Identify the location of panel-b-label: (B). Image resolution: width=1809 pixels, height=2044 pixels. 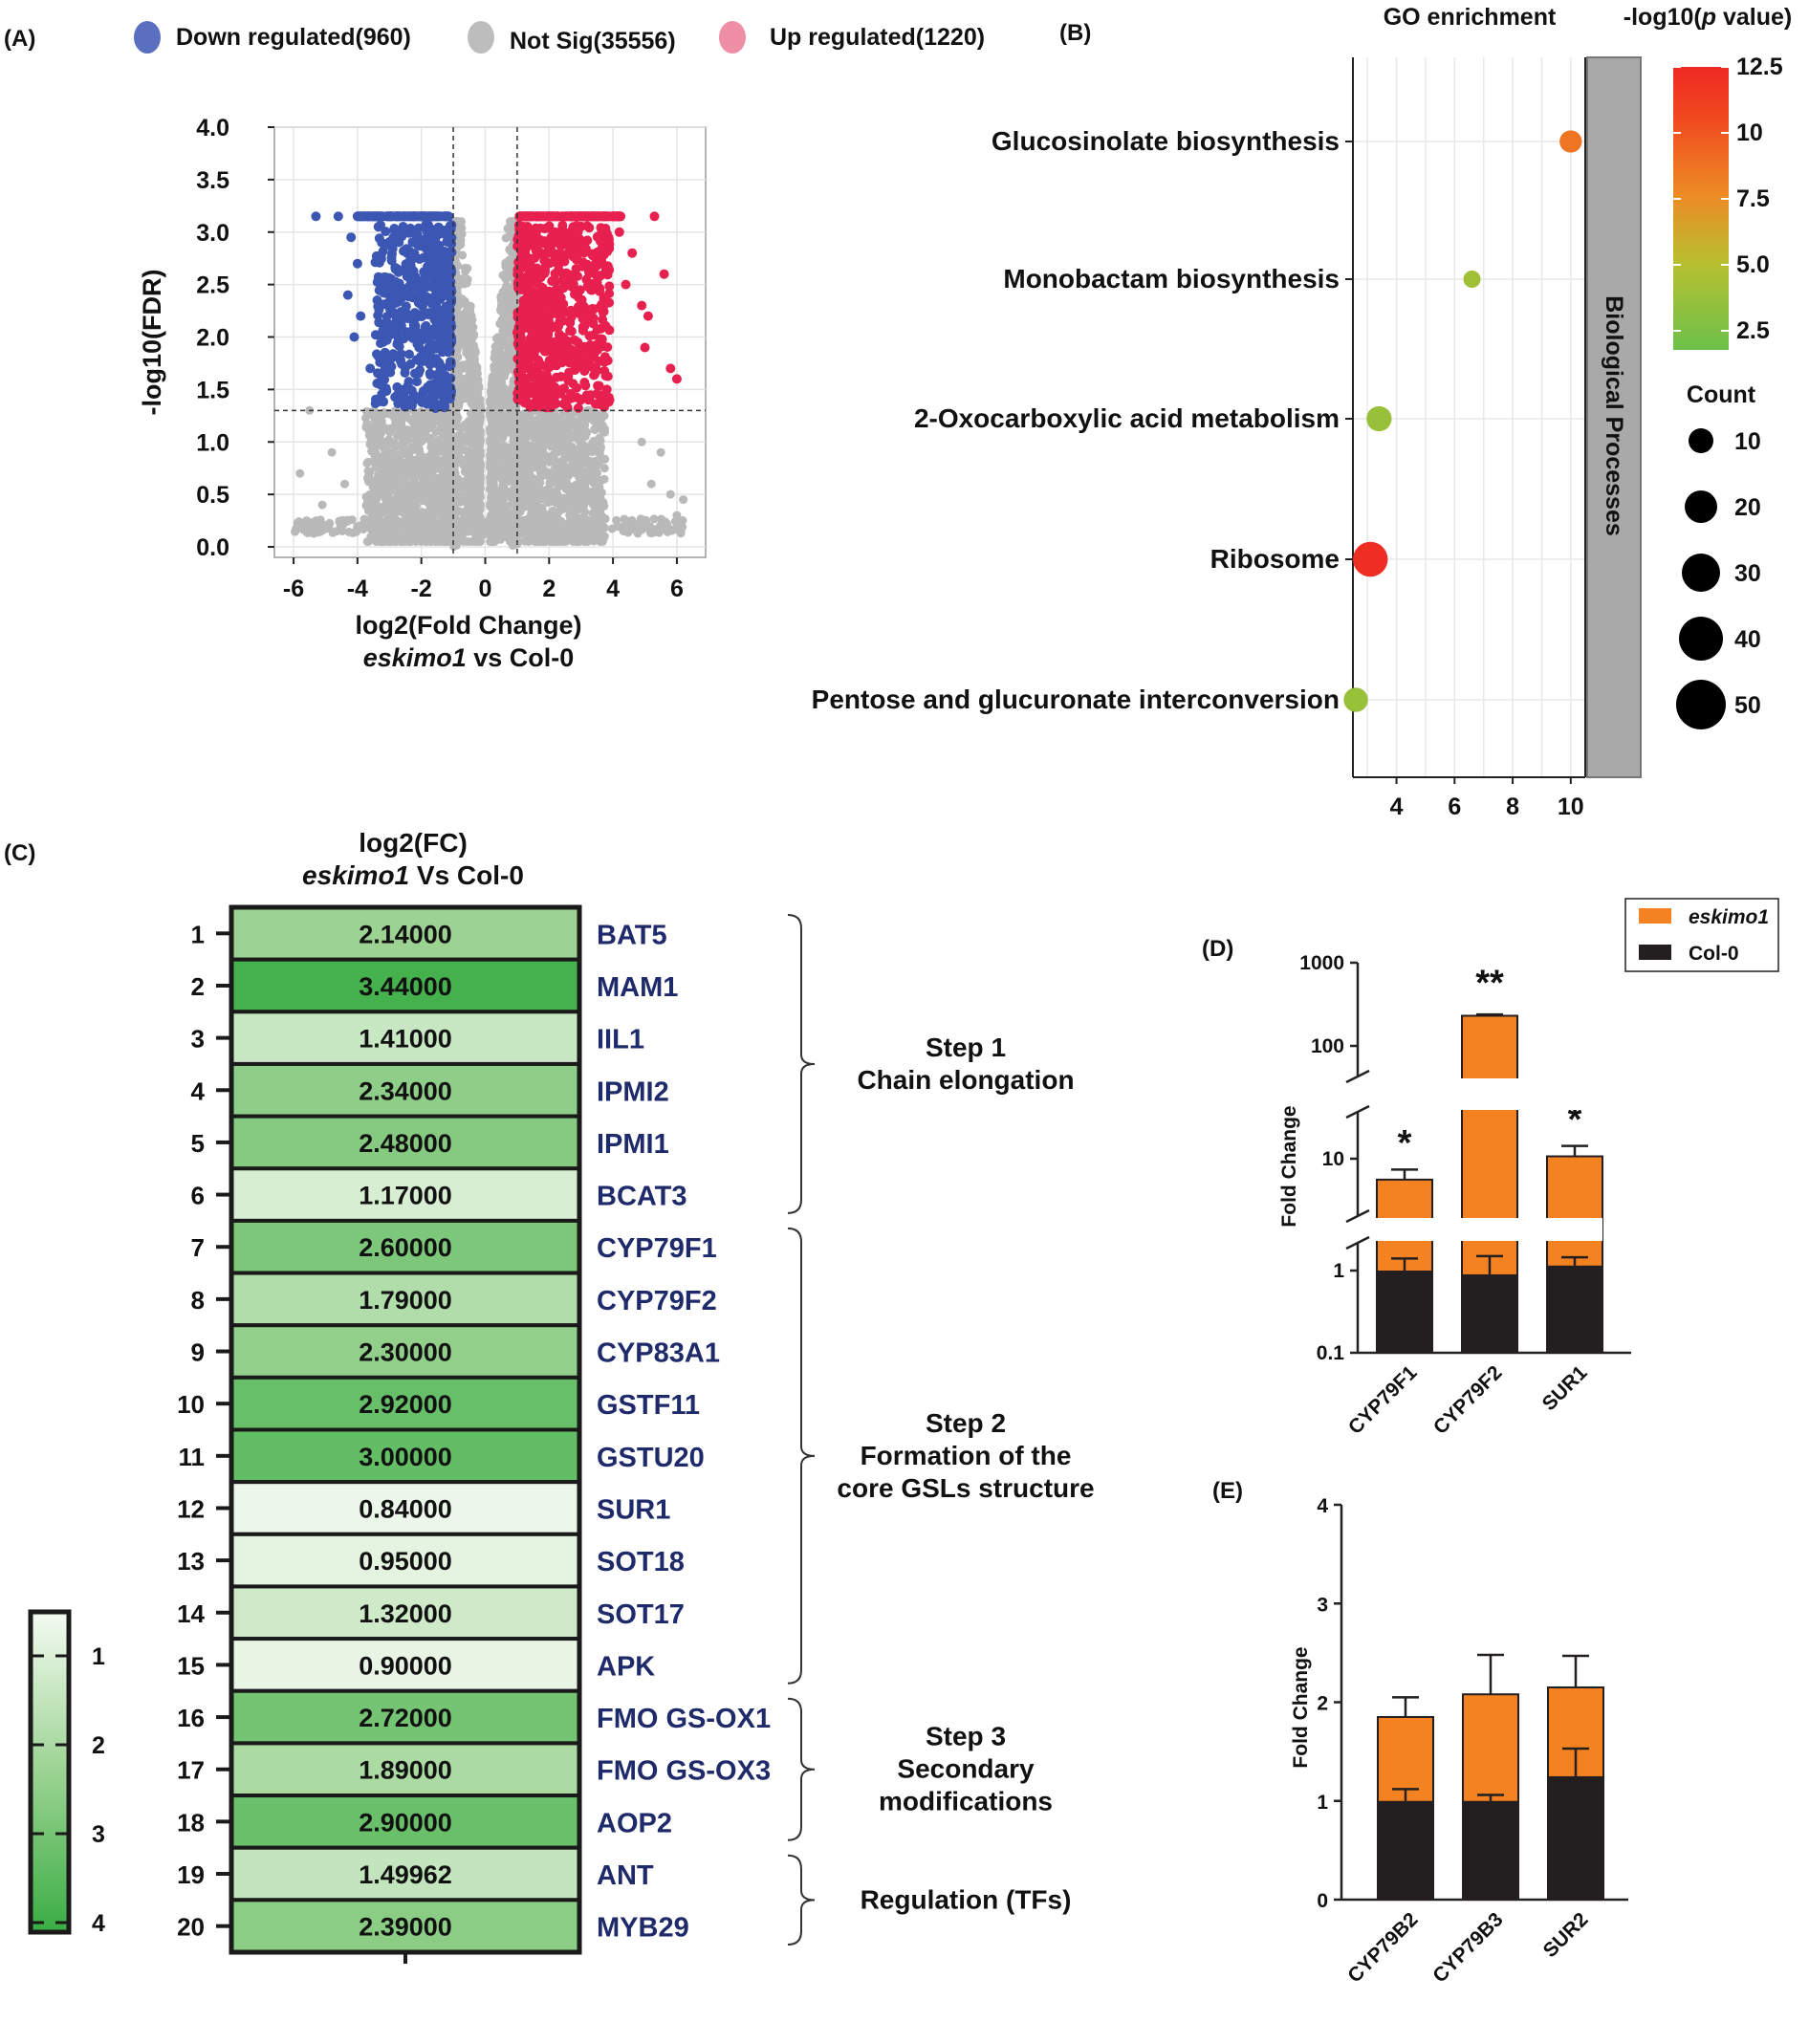
(1075, 33).